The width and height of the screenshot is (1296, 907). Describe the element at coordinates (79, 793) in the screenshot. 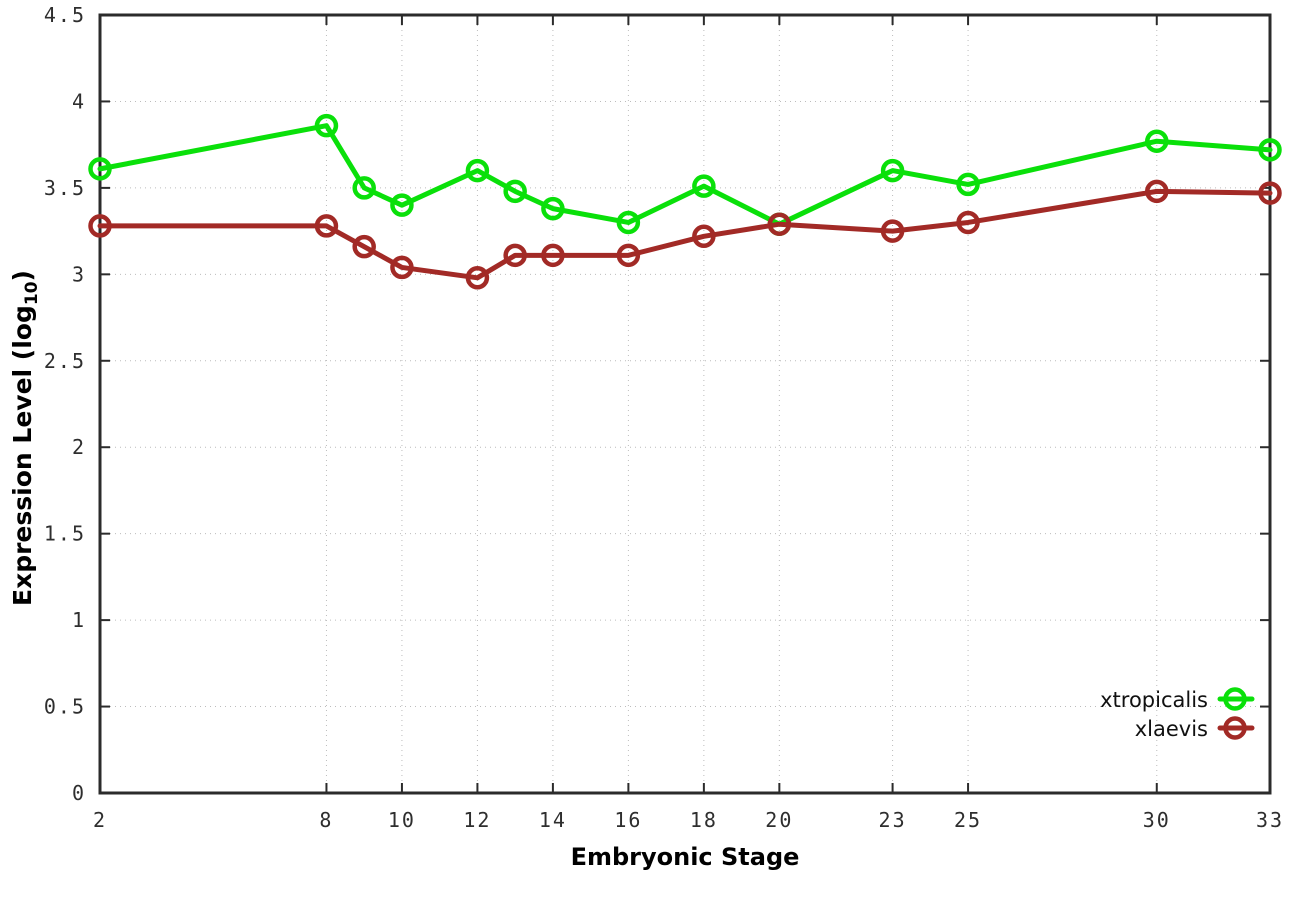

I see `y-tick-label: 0` at that location.